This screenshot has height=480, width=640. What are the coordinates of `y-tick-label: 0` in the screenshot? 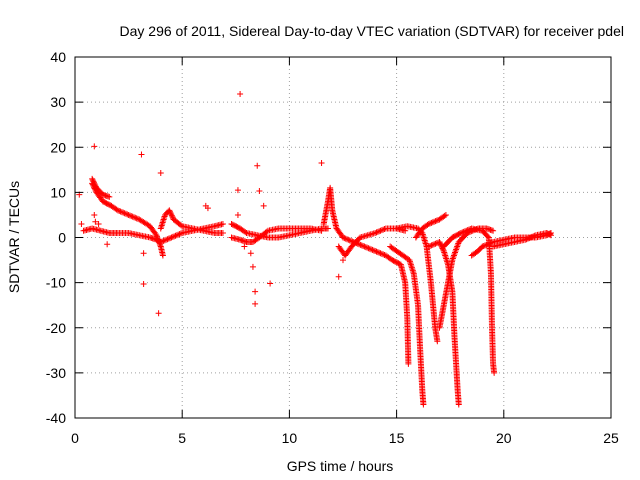 It's located at (62, 238).